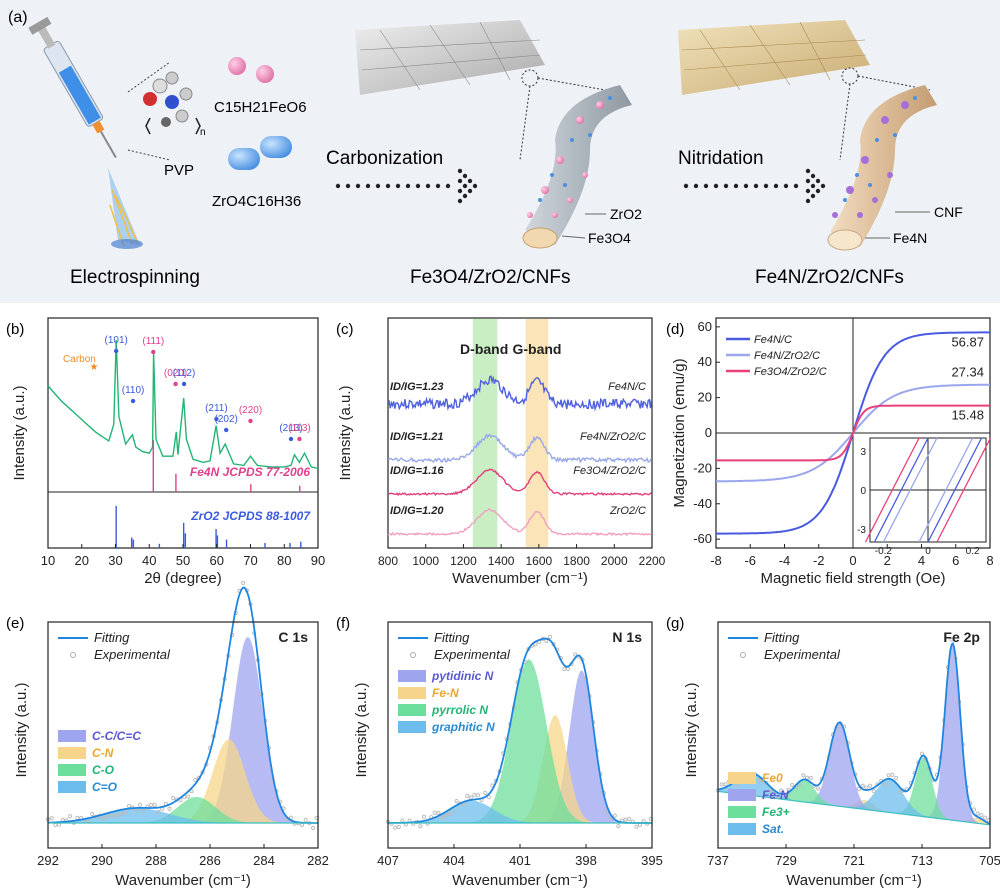 This screenshot has width=1000, height=893. What do you see at coordinates (609, 238) in the screenshot?
I see `label-fe3o4: Fe3O4` at bounding box center [609, 238].